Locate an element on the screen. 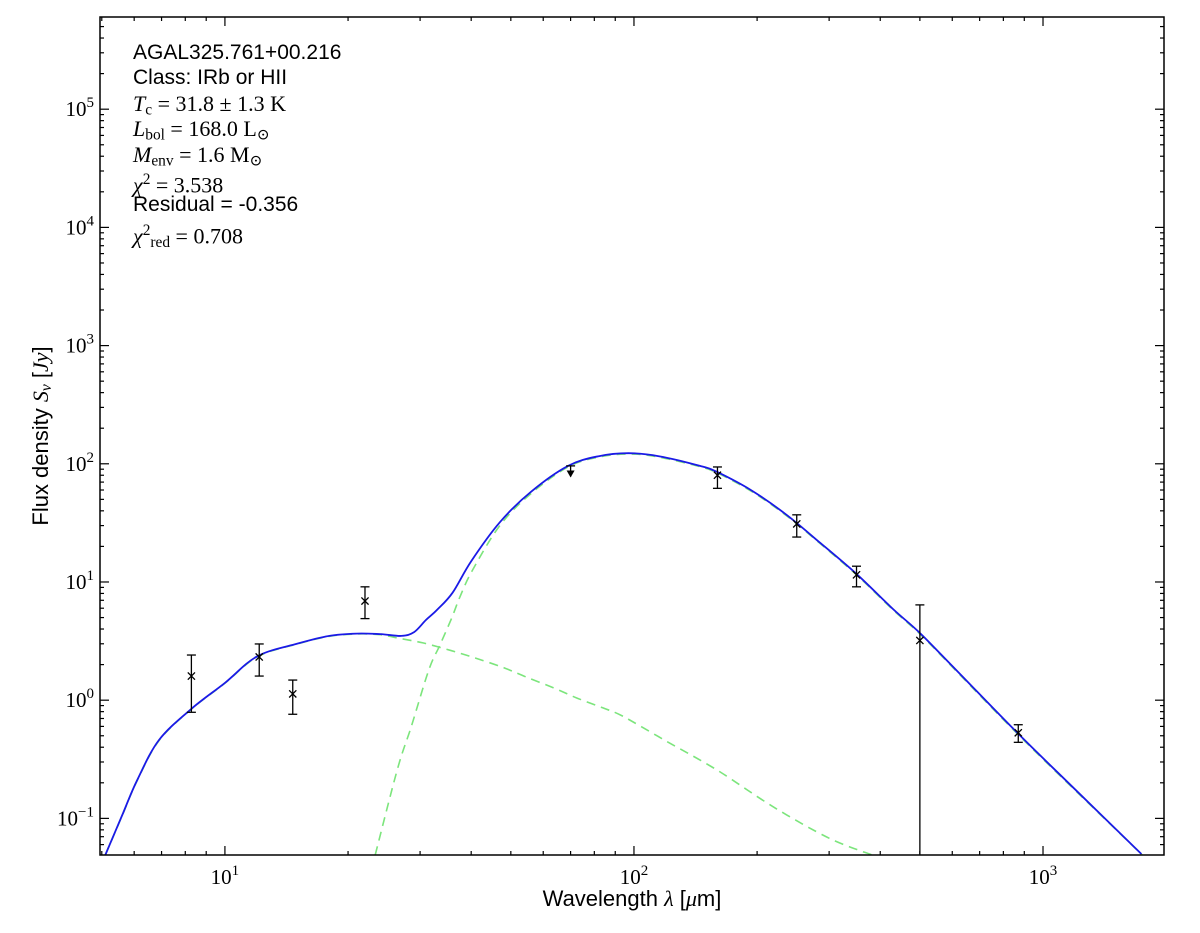  y-tick-label: 10⁵ is located at coordinates (80, 108).